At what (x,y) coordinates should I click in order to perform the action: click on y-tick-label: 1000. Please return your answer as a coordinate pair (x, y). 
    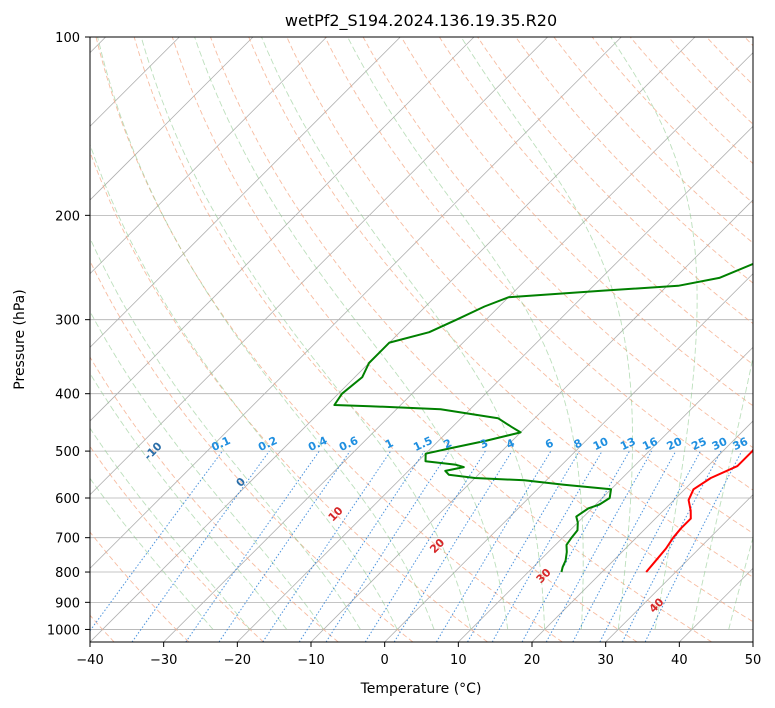
    Looking at the image, I should click on (63, 630).